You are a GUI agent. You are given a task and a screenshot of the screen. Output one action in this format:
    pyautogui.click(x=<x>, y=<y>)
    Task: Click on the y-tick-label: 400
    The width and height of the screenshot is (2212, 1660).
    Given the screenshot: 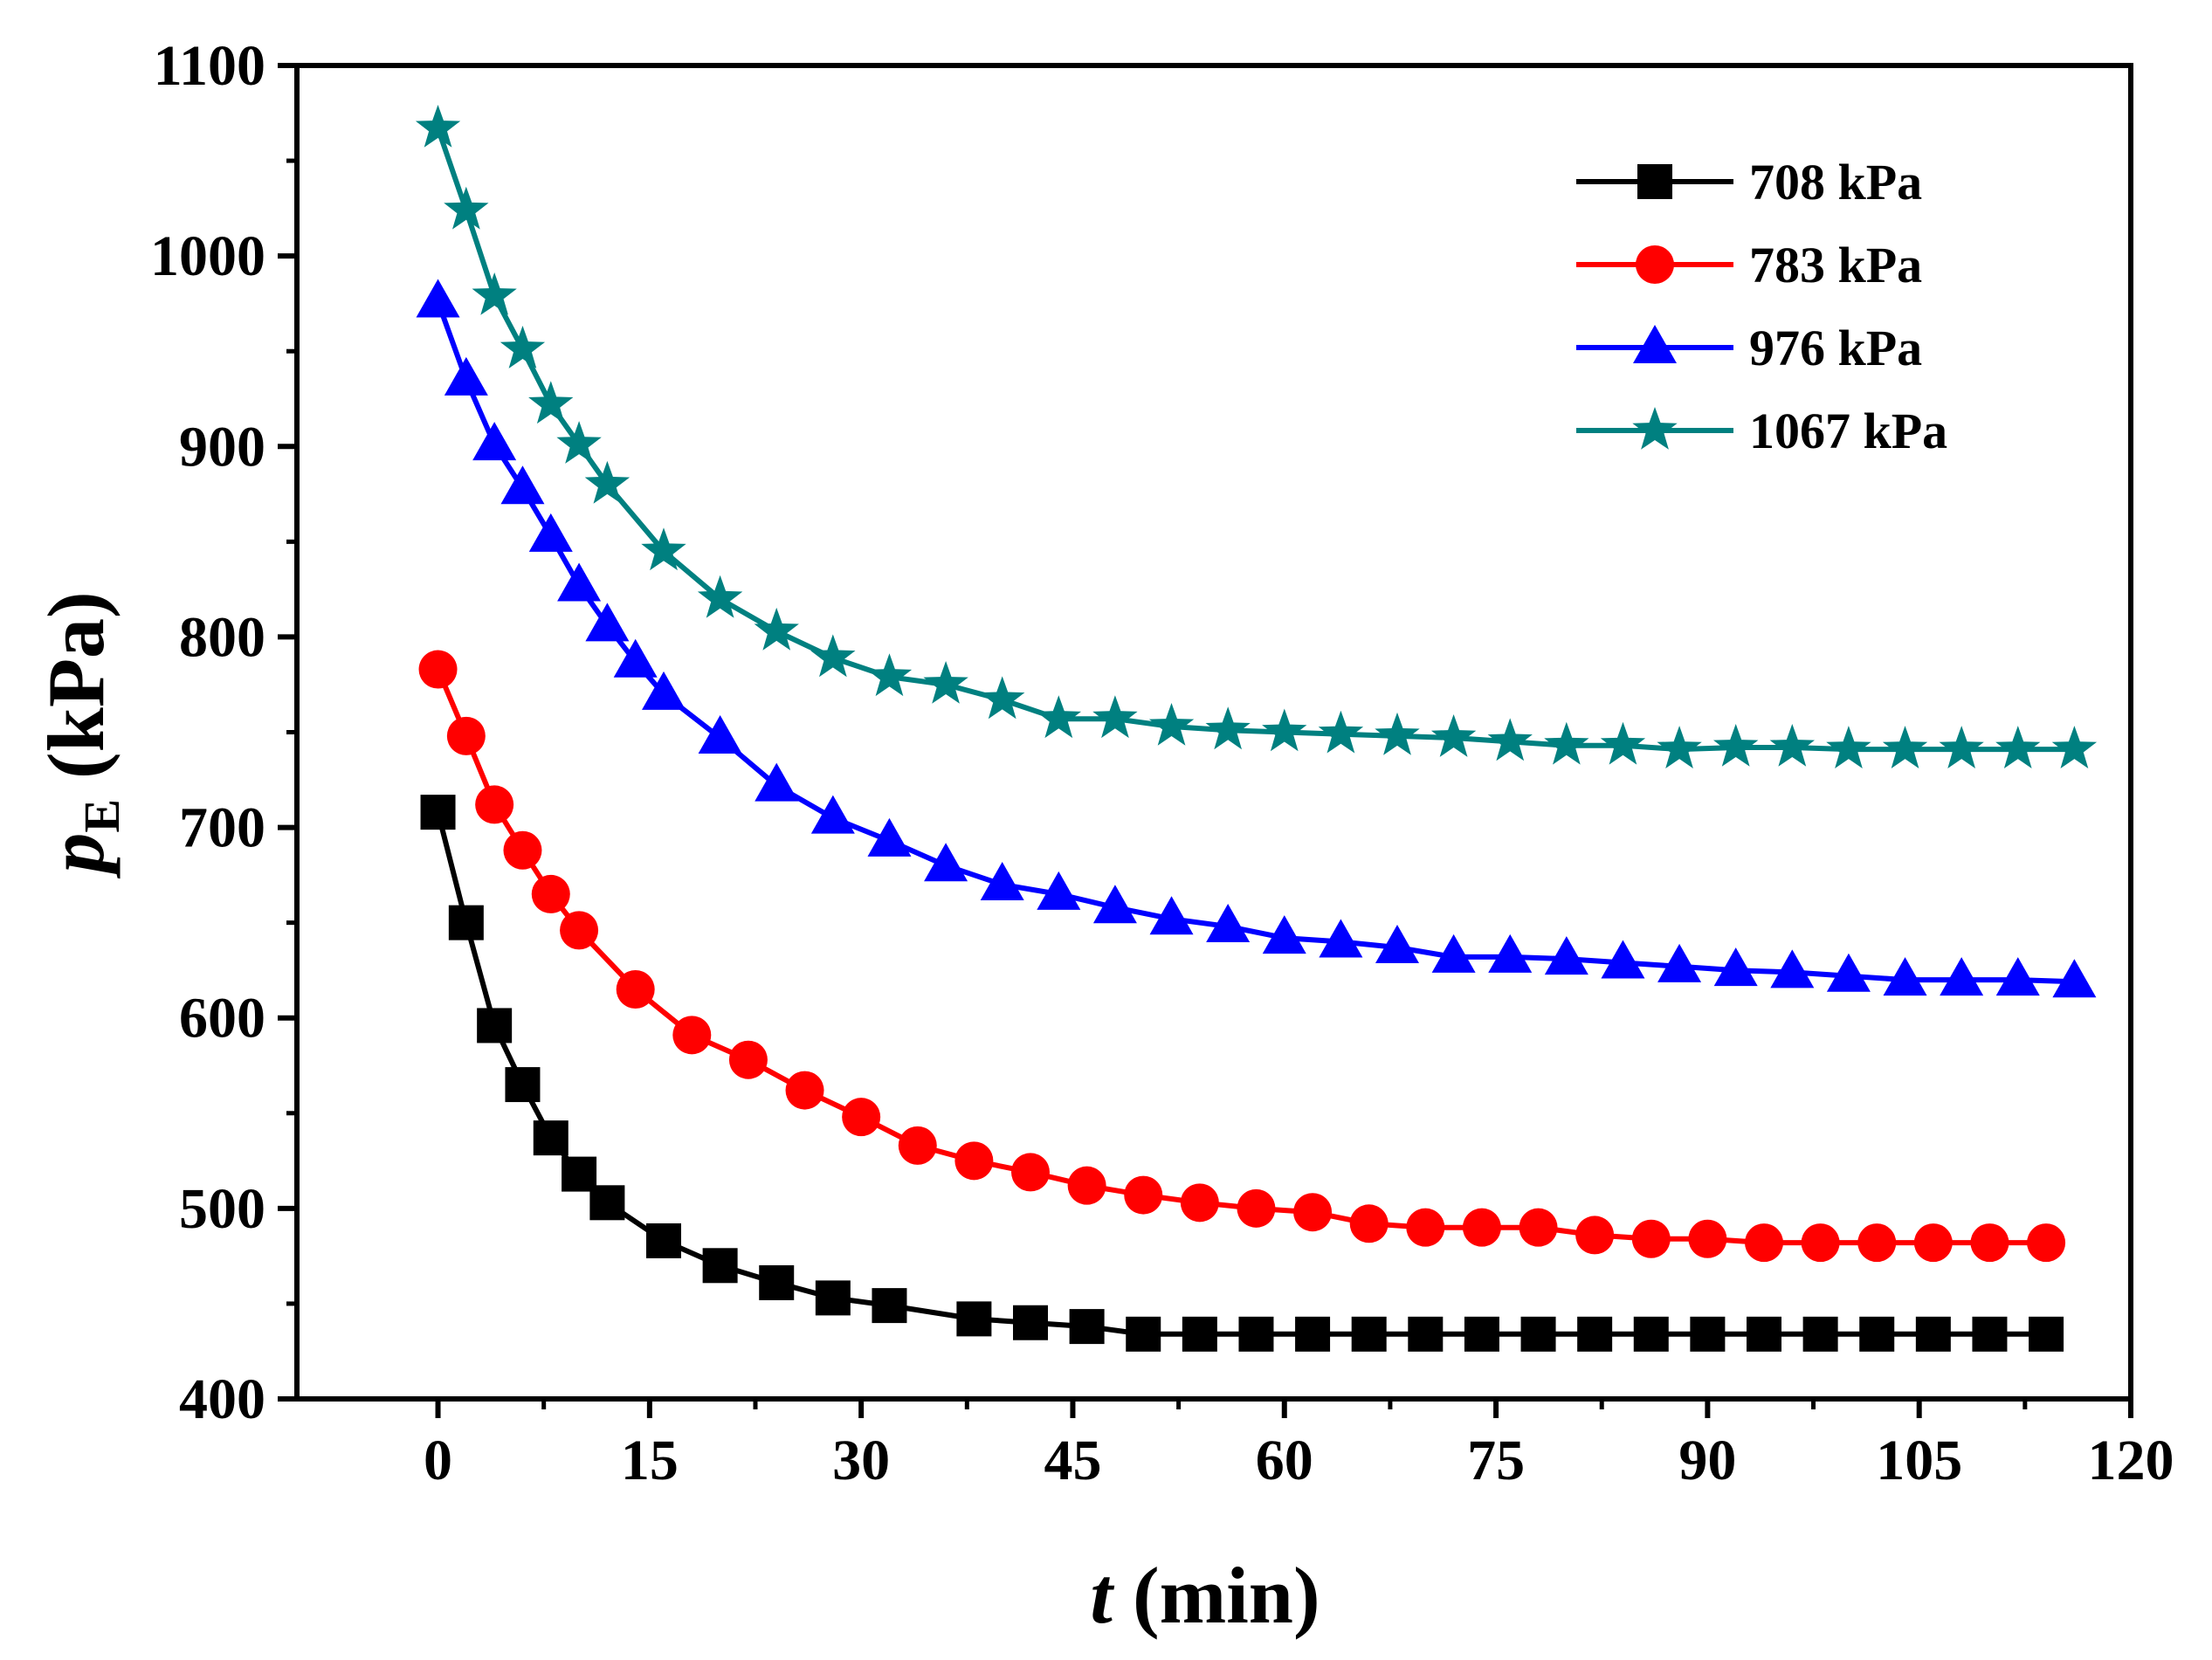 What is the action you would take?
    pyautogui.click(x=222, y=1399)
    